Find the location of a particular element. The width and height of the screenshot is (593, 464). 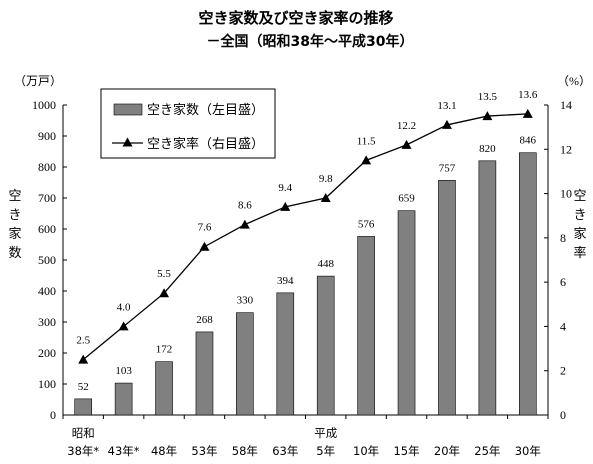

left-axis-tick-label: 800 is located at coordinates (47, 167).